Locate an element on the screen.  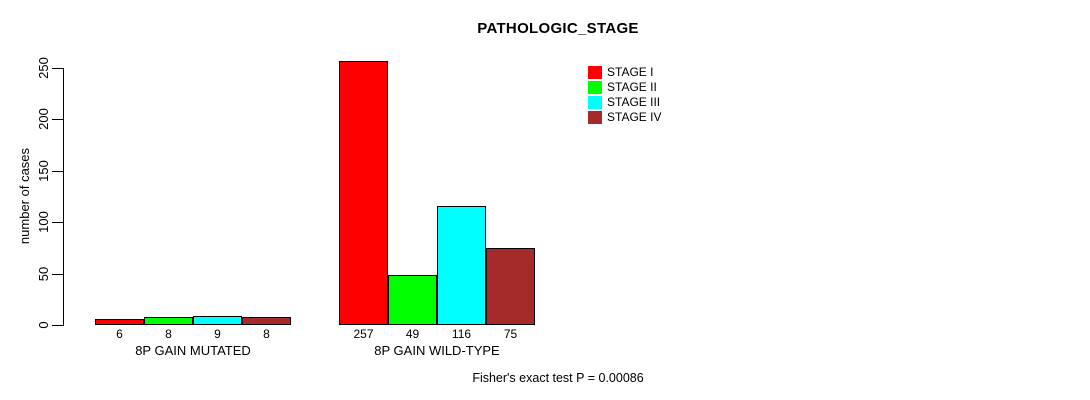
y-axis-label: number of cases is located at coordinates (24, 196).